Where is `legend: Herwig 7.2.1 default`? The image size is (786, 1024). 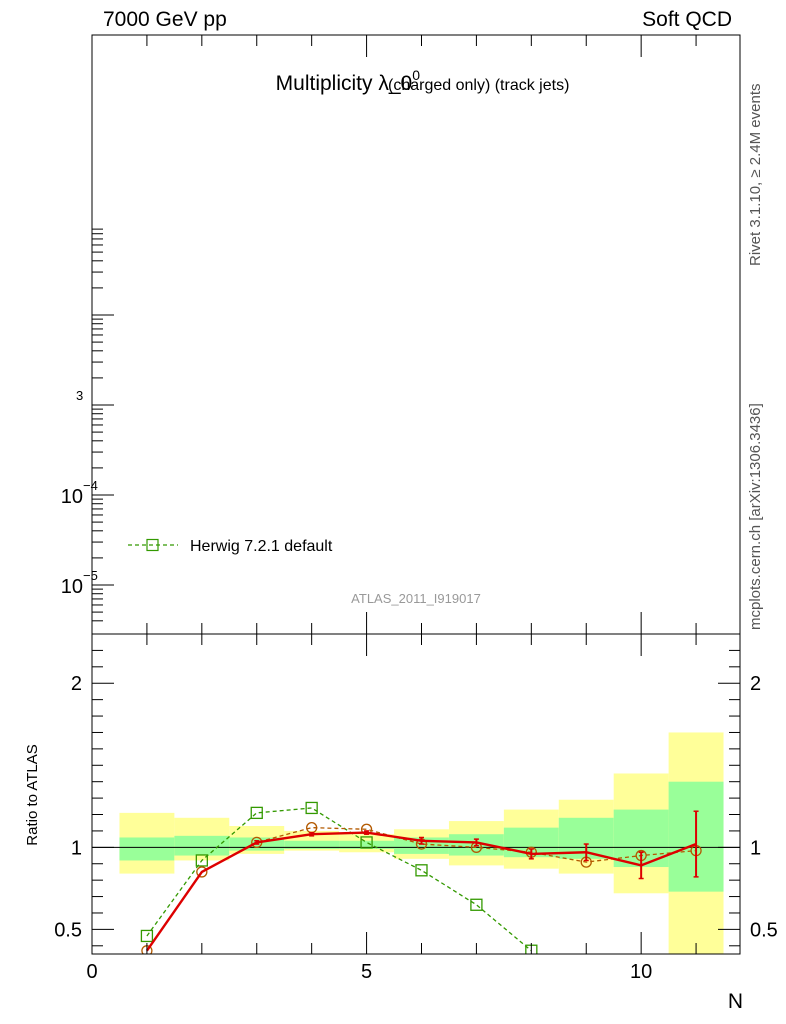 legend: Herwig 7.2.1 default is located at coordinates (230, 546).